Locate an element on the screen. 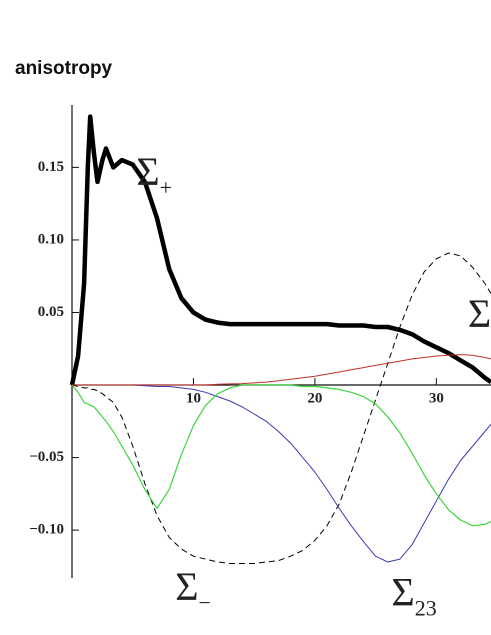 This screenshot has height=635, width=491. x-tick-label: 20 is located at coordinates (314, 398).